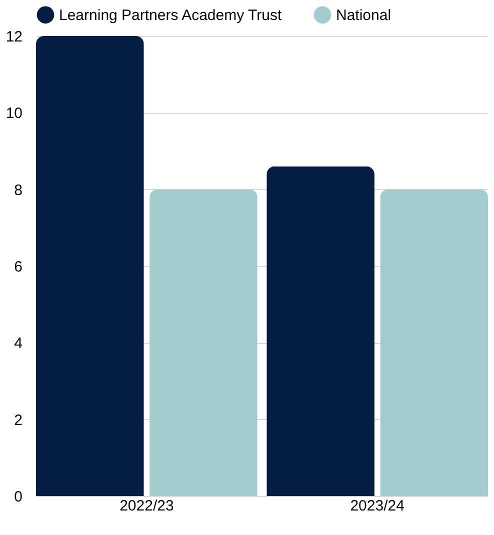 The width and height of the screenshot is (494, 535). What do you see at coordinates (147, 506) in the screenshot?
I see `x-tick-label: 2022/23` at bounding box center [147, 506].